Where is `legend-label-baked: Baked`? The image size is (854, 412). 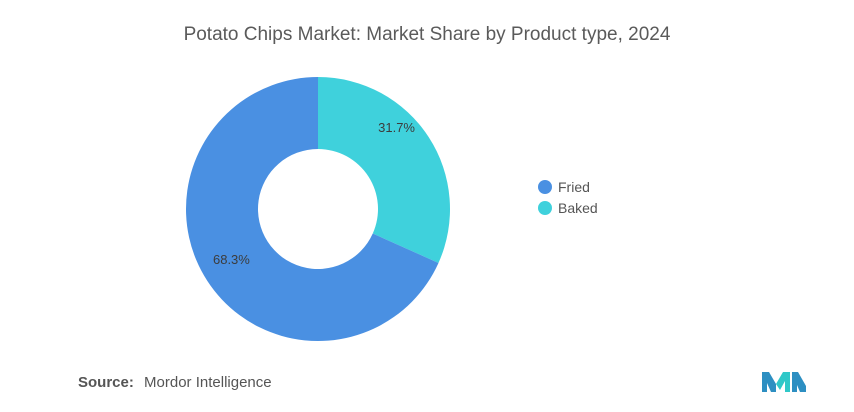 legend-label-baked: Baked is located at coordinates (578, 207).